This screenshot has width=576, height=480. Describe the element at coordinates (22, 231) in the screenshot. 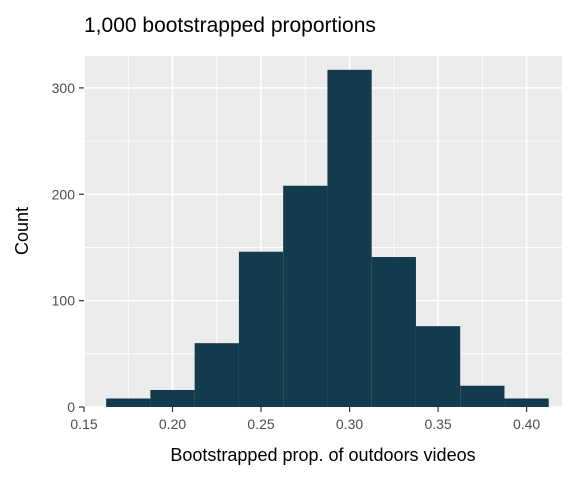

I see `y-axis-label: Count` at that location.